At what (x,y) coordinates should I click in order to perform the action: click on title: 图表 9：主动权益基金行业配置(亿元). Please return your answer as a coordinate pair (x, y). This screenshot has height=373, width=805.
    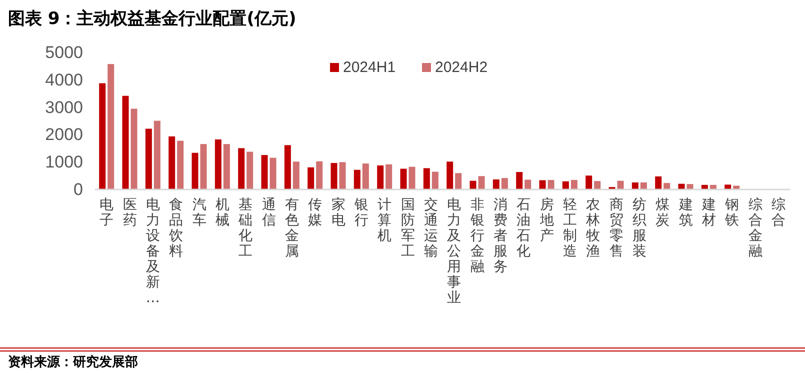
    Looking at the image, I should click on (152, 19).